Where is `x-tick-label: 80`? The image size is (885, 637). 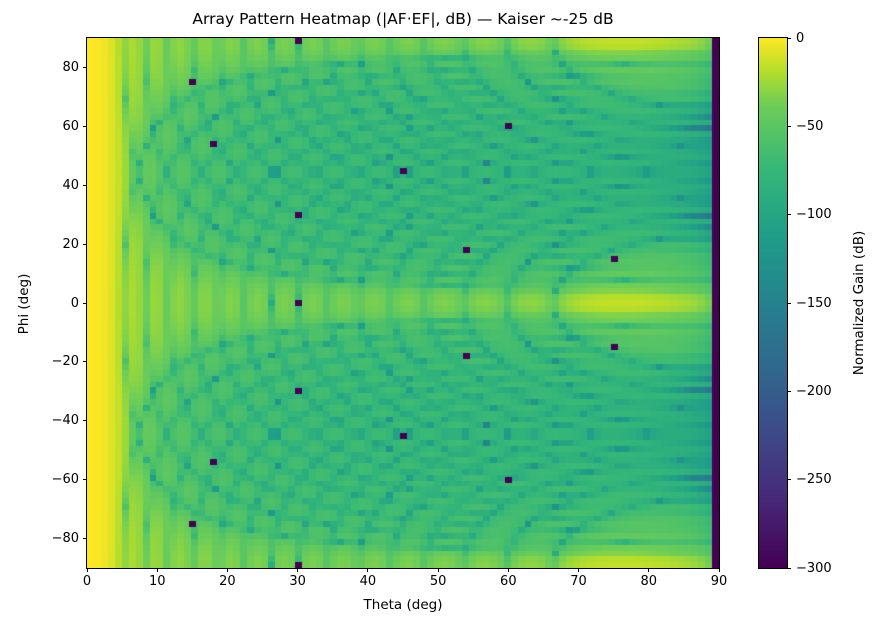
x-tick-label: 80 is located at coordinates (649, 581).